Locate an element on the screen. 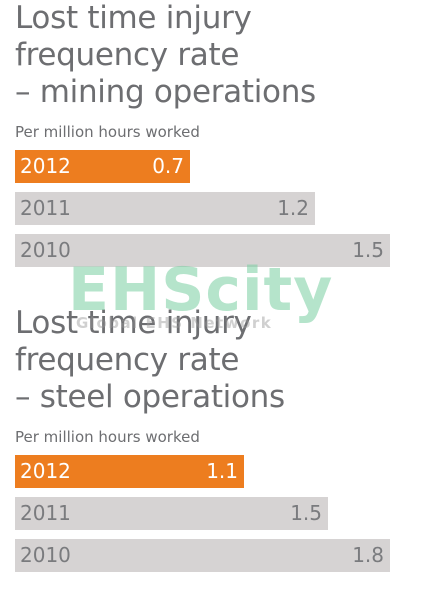 This screenshot has height=594, width=423. bar-2011: 2011 1.2 is located at coordinates (165, 208).